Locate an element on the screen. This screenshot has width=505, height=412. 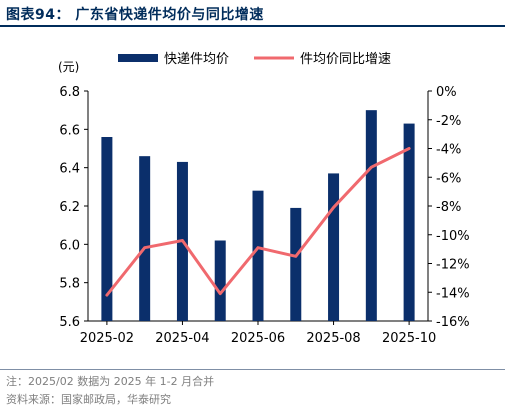
right-tick-label: -16% is located at coordinates (453, 322).